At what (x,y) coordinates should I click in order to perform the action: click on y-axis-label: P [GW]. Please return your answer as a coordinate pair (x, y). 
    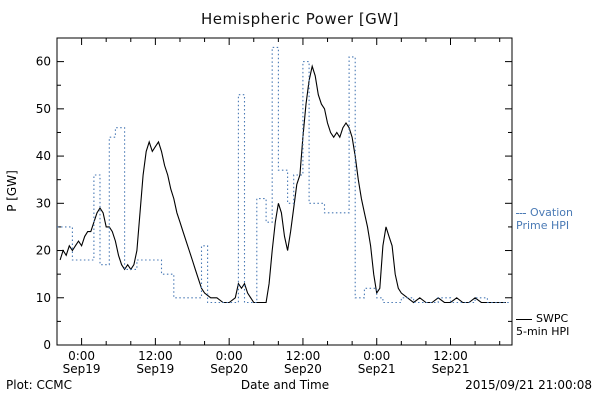
    Looking at the image, I should click on (12, 191).